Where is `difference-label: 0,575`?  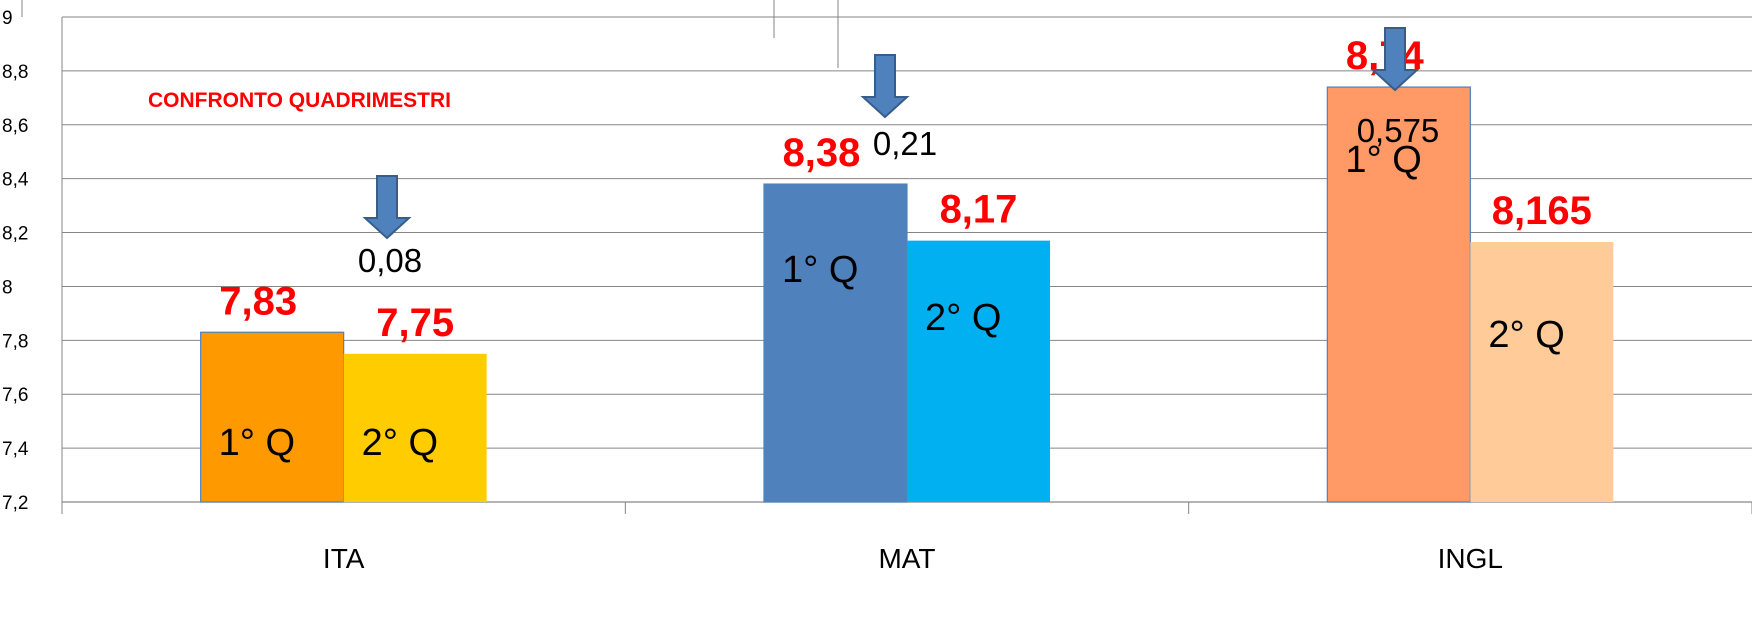 difference-label: 0,575 is located at coordinates (1398, 130).